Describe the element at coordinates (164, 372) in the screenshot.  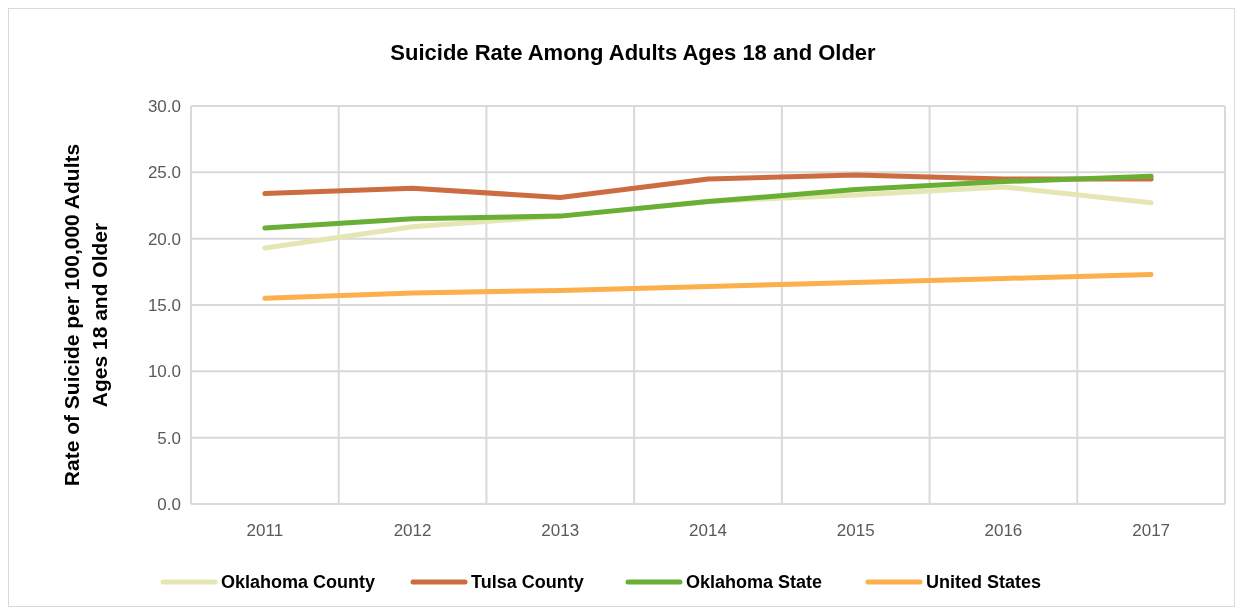
I see `y-tick-label: 10.0` at that location.